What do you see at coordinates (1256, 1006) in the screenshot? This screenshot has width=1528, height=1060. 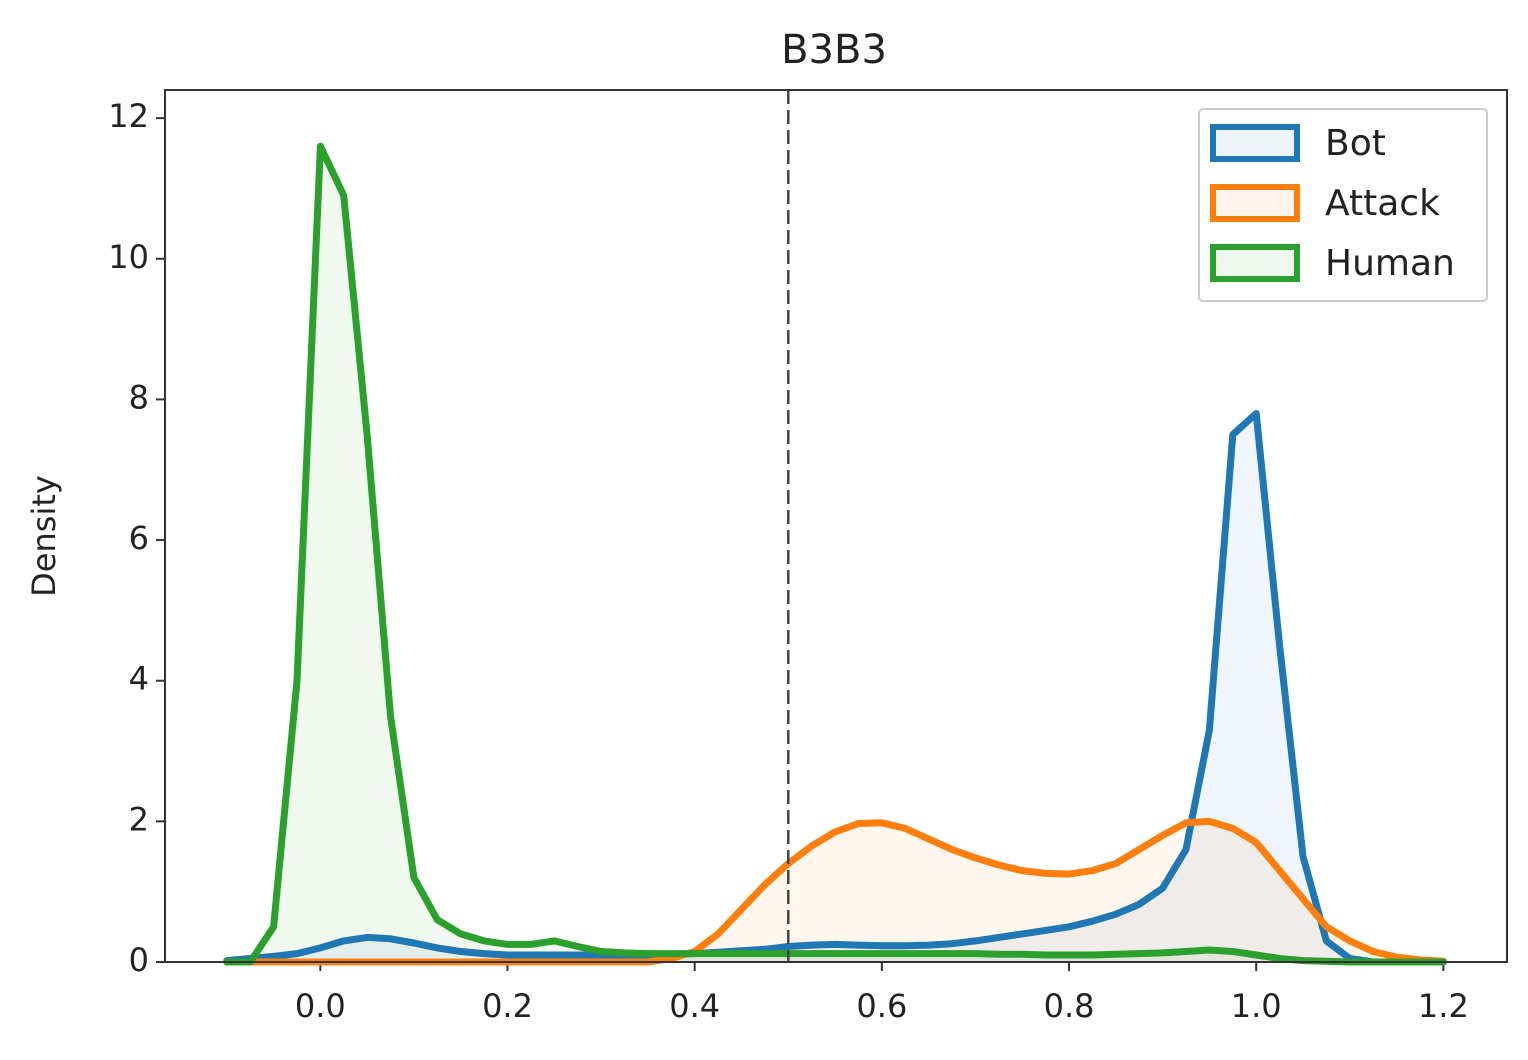 I see `x-tick-label: 1.0` at bounding box center [1256, 1006].